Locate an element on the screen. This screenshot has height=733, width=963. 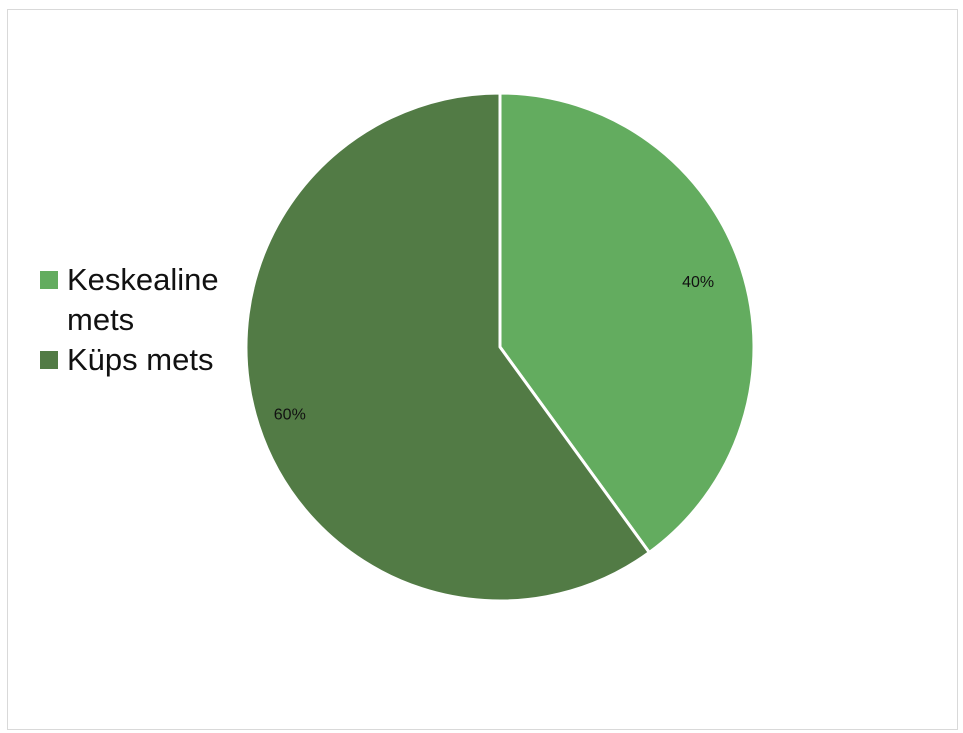
legend-label-keskealine-mets: Keskealine mets is located at coordinates (143, 299).